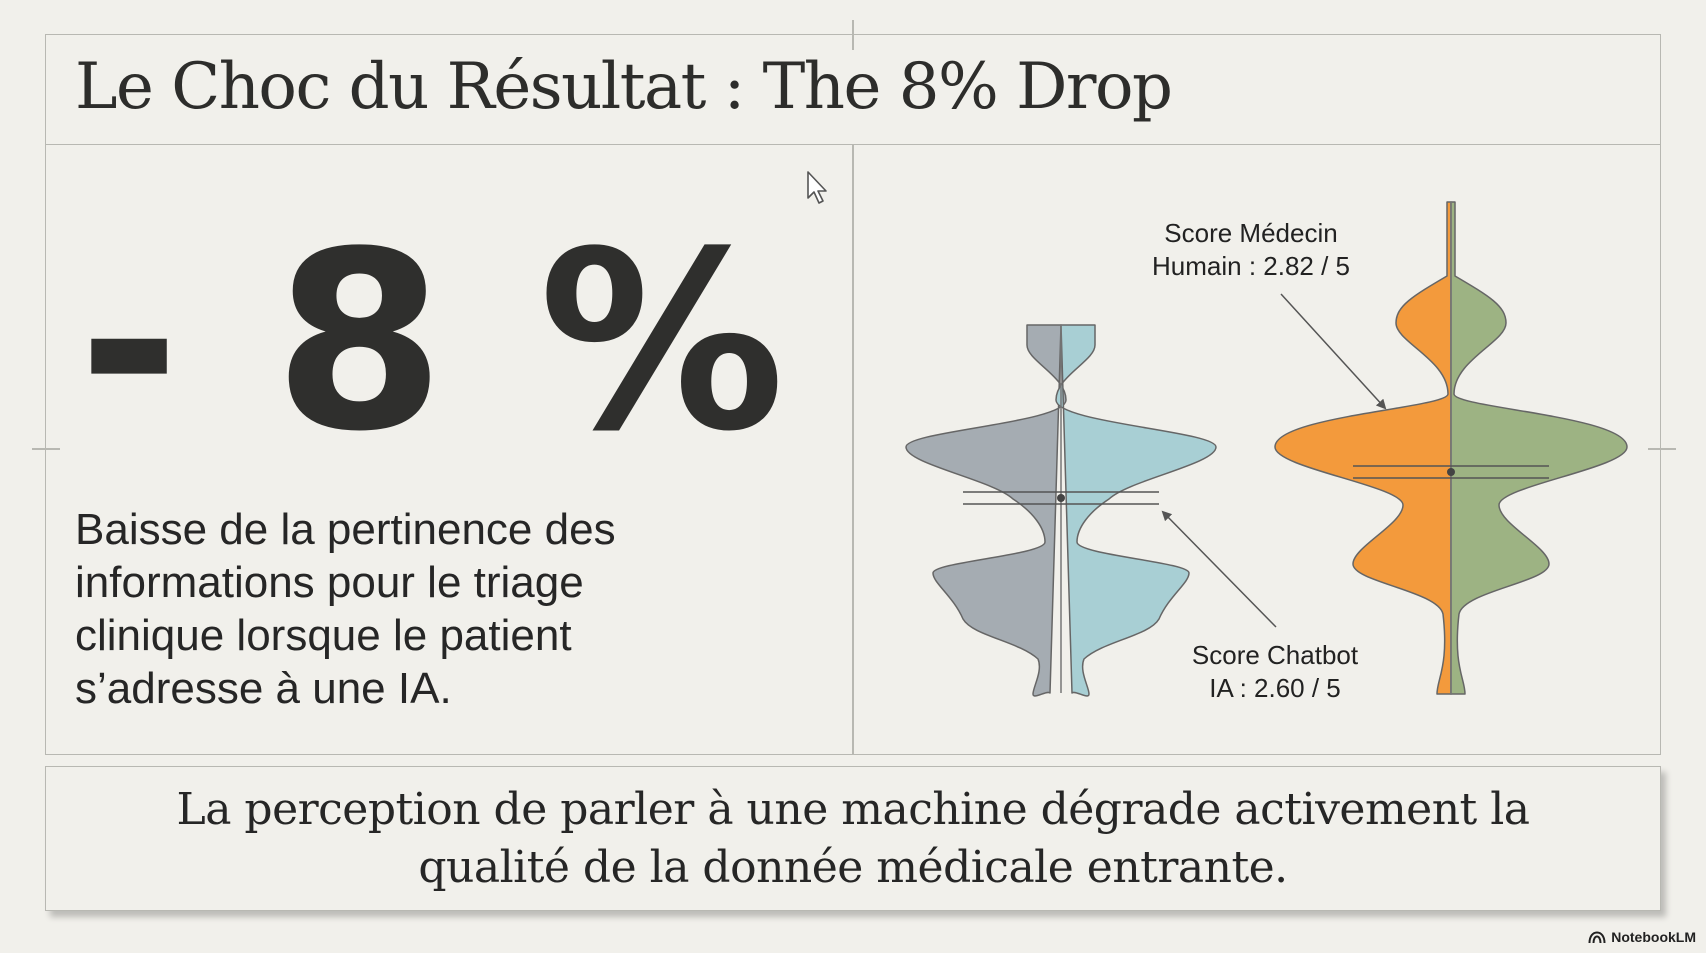 The image size is (1706, 953). Describe the element at coordinates (1061, 498) in the screenshot. I see `chatbot-median-point` at that location.